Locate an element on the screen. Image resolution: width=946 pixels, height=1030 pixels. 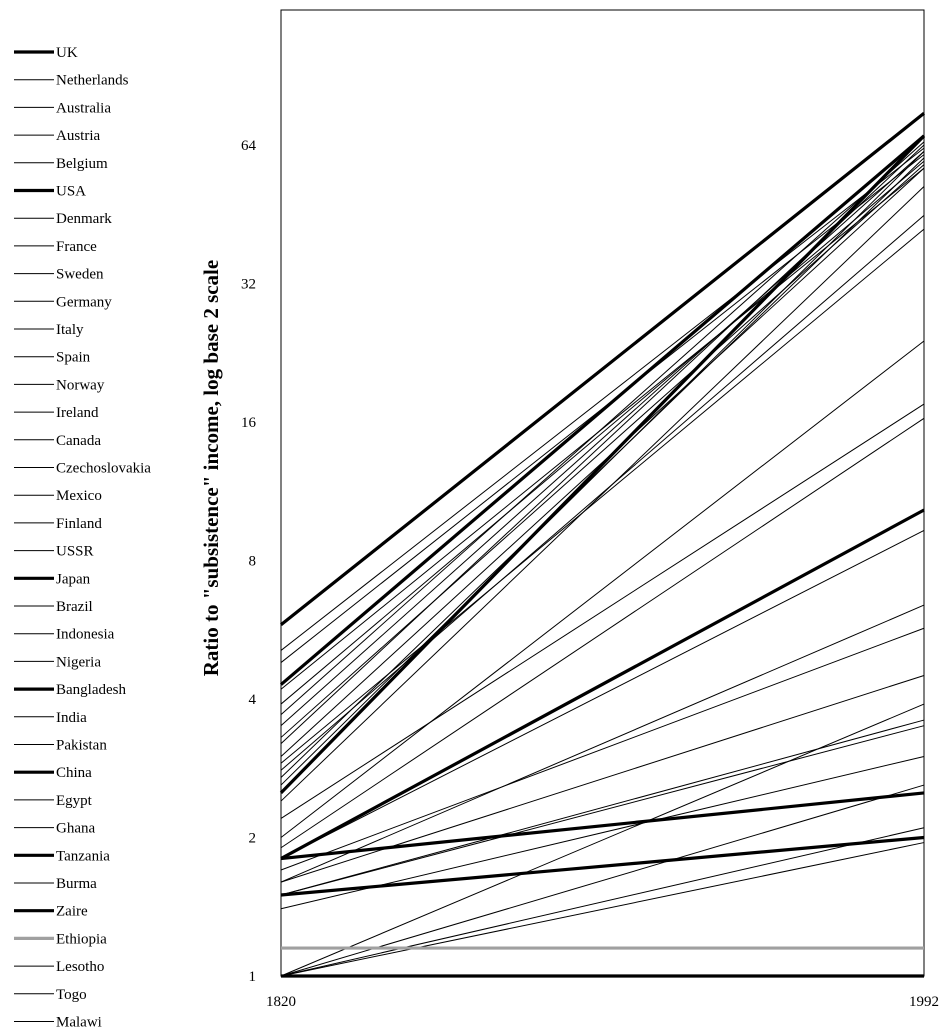
legend-label: Netherlands is located at coordinates (92, 81).